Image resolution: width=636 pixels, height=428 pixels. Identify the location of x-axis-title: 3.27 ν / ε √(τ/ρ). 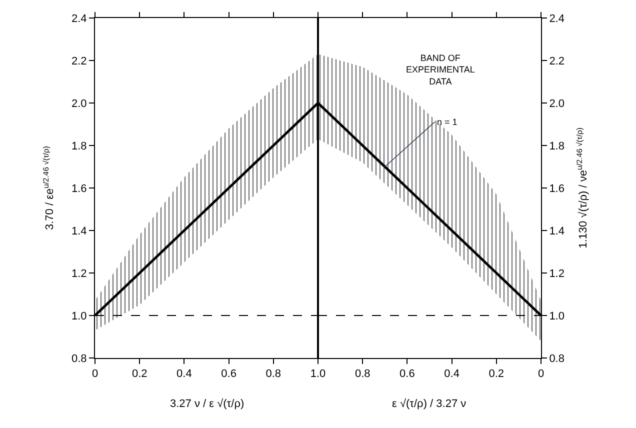
(207, 404).